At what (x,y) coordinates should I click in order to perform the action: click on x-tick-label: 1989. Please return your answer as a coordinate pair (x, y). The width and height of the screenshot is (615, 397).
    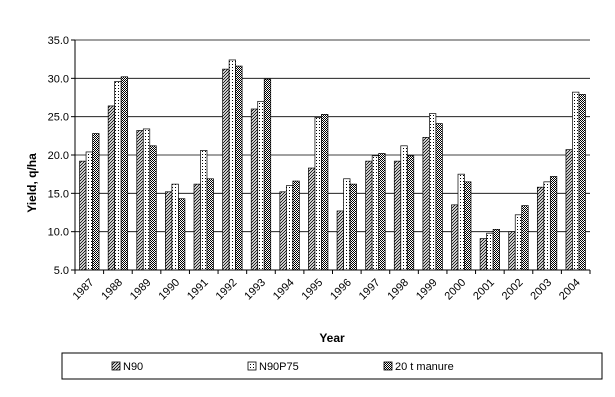
    Looking at the image, I should click on (141, 290).